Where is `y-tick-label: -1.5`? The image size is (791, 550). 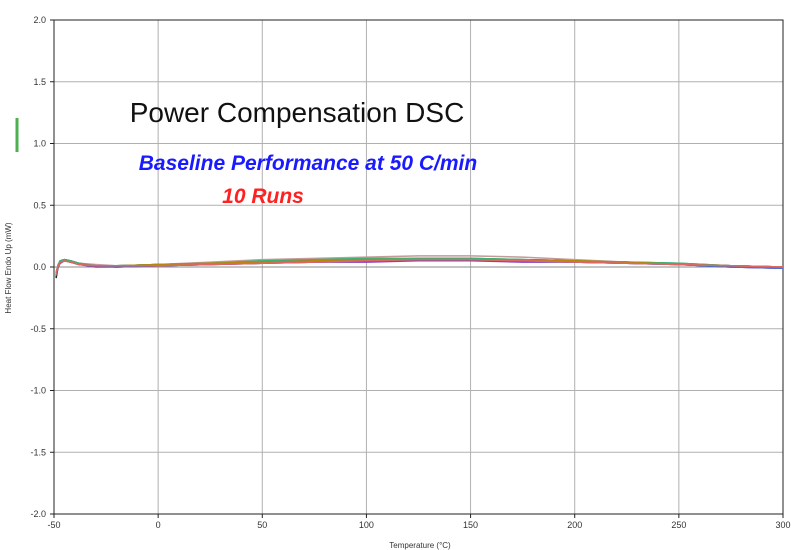
y-tick-label: -1.5 is located at coordinates (38, 452).